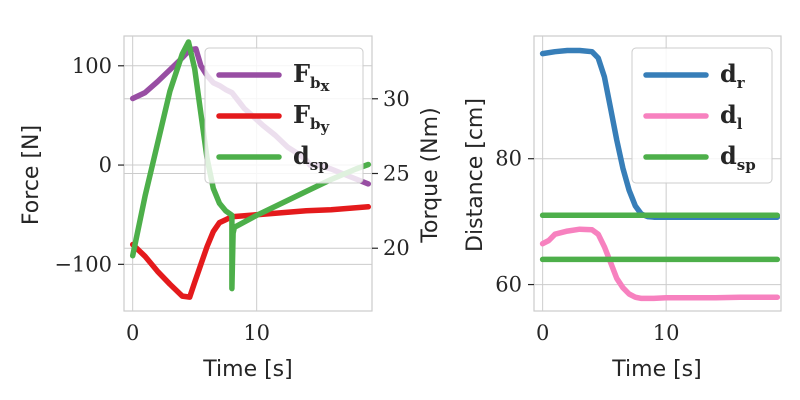 The image size is (800, 400). I want to click on left-x-axis-label: Time [s], so click(247, 369).